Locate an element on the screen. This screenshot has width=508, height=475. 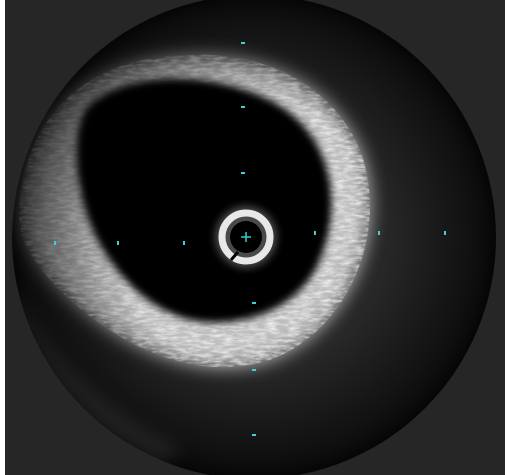
catheter is located at coordinates (246, 237).